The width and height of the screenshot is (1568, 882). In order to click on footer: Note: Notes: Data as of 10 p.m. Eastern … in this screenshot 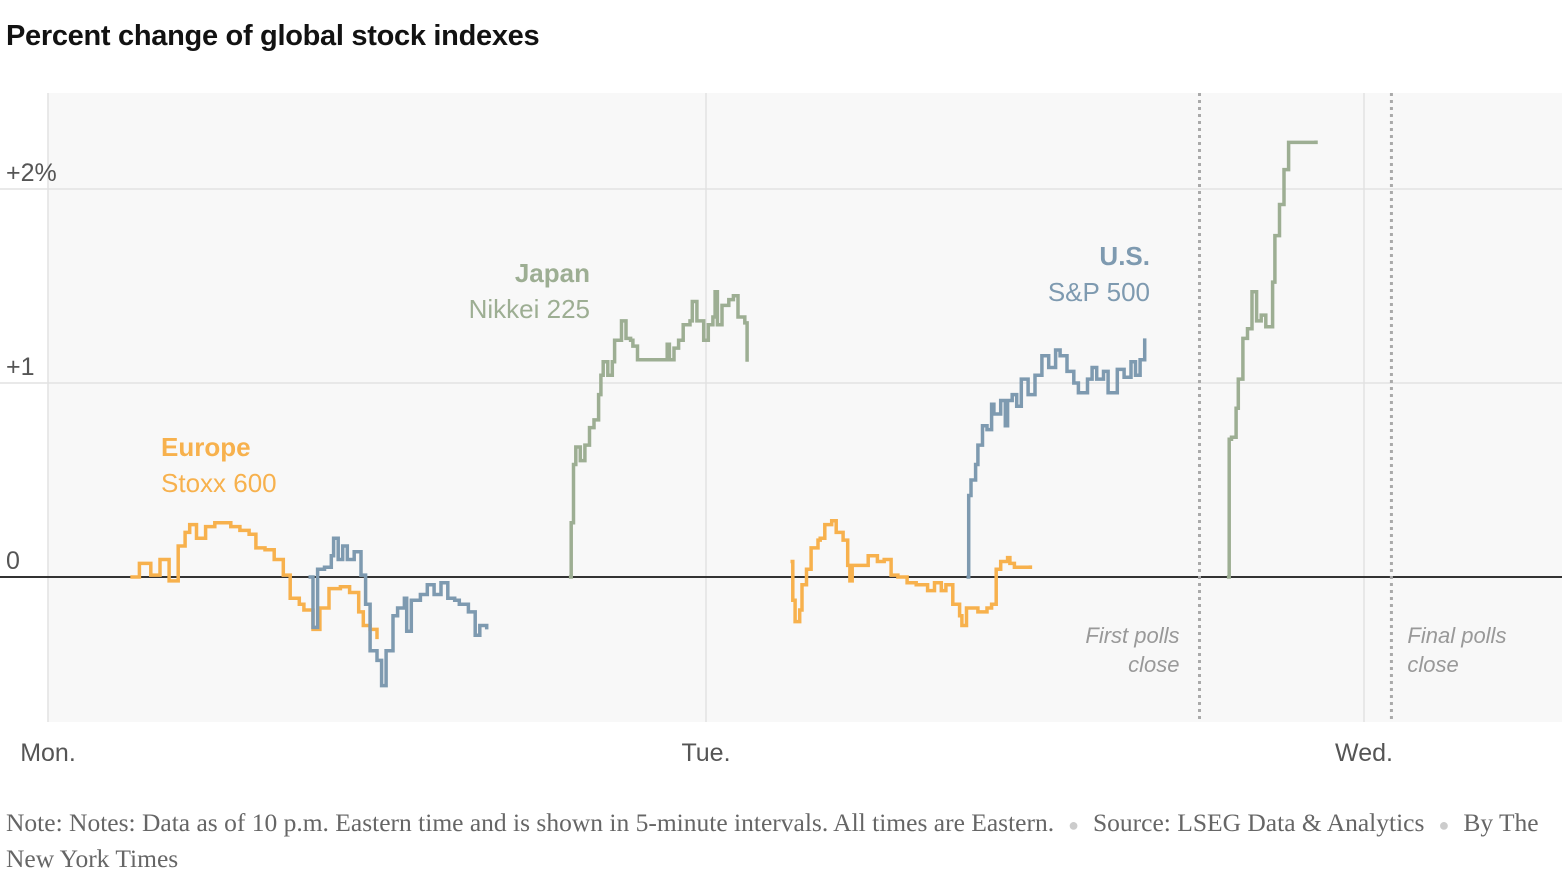, I will do `click(781, 841)`.